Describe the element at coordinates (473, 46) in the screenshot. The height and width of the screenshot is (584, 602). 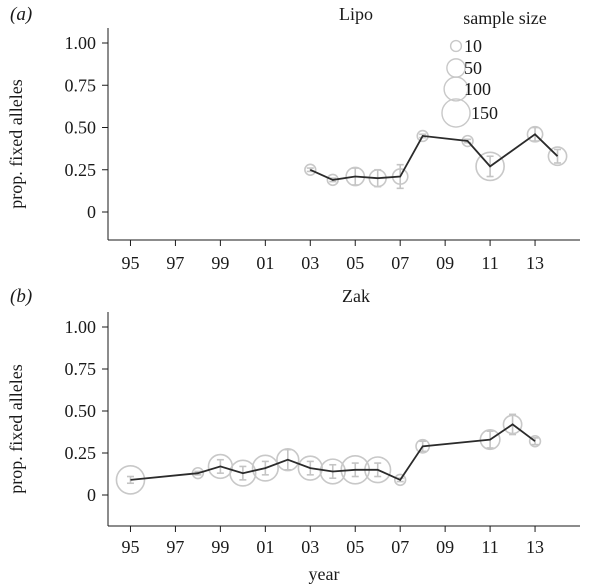
I see `legend-label: 10` at that location.